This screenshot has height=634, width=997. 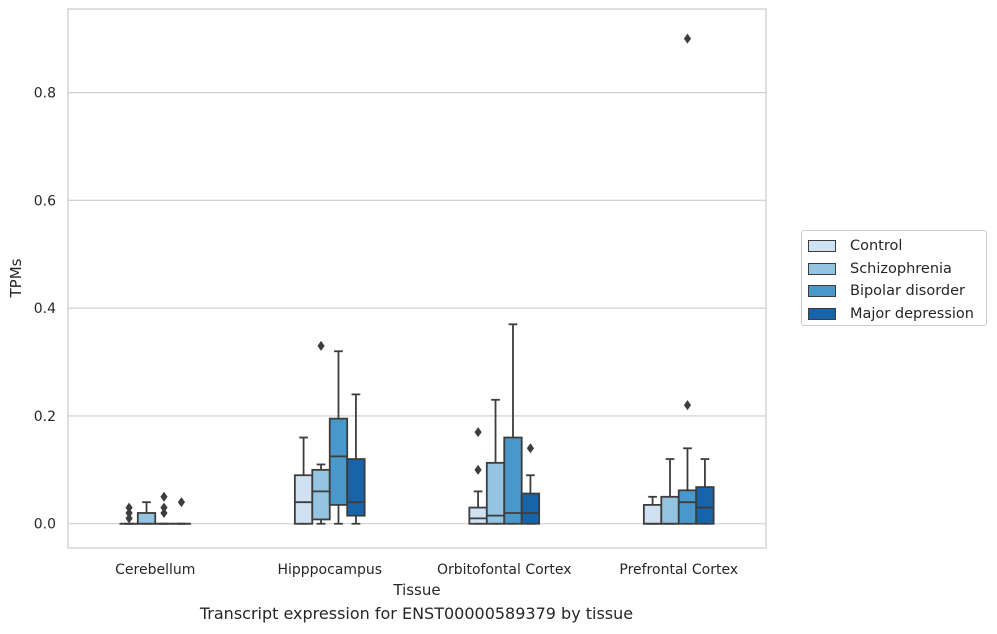 I want to click on y-tick-label: 0.2, so click(x=45, y=417).